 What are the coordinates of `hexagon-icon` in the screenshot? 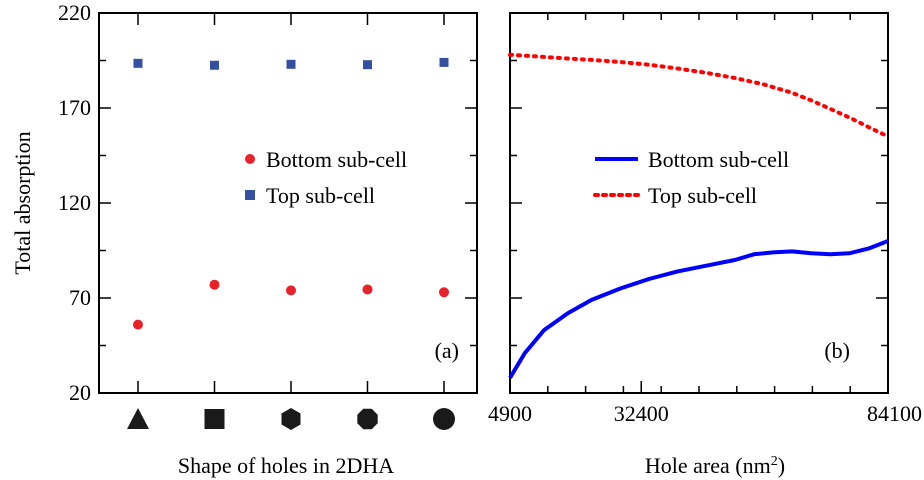 It's located at (291, 419).